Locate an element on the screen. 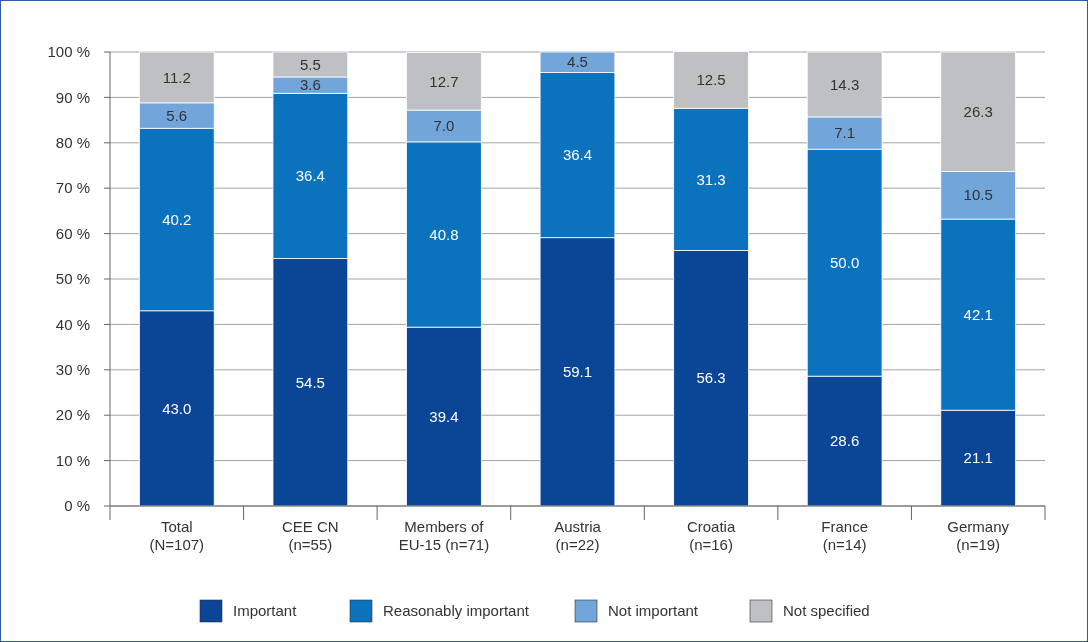 This screenshot has height=642, width=1088. data-label: 28.6 is located at coordinates (845, 441).